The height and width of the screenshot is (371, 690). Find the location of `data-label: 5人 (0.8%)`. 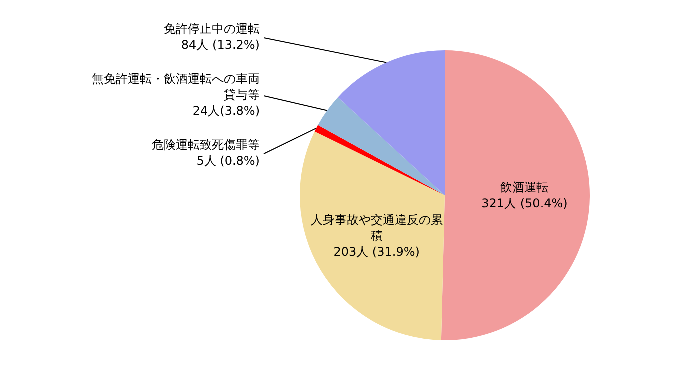

data-label: 5人 (0.8%) is located at coordinates (228, 161).